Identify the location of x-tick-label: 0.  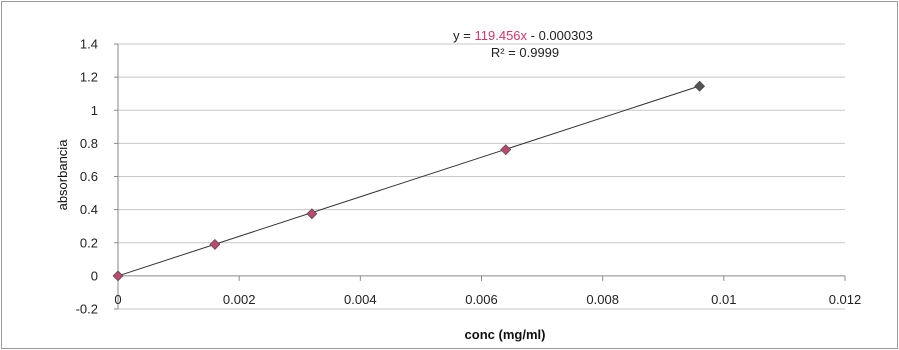
(117, 299).